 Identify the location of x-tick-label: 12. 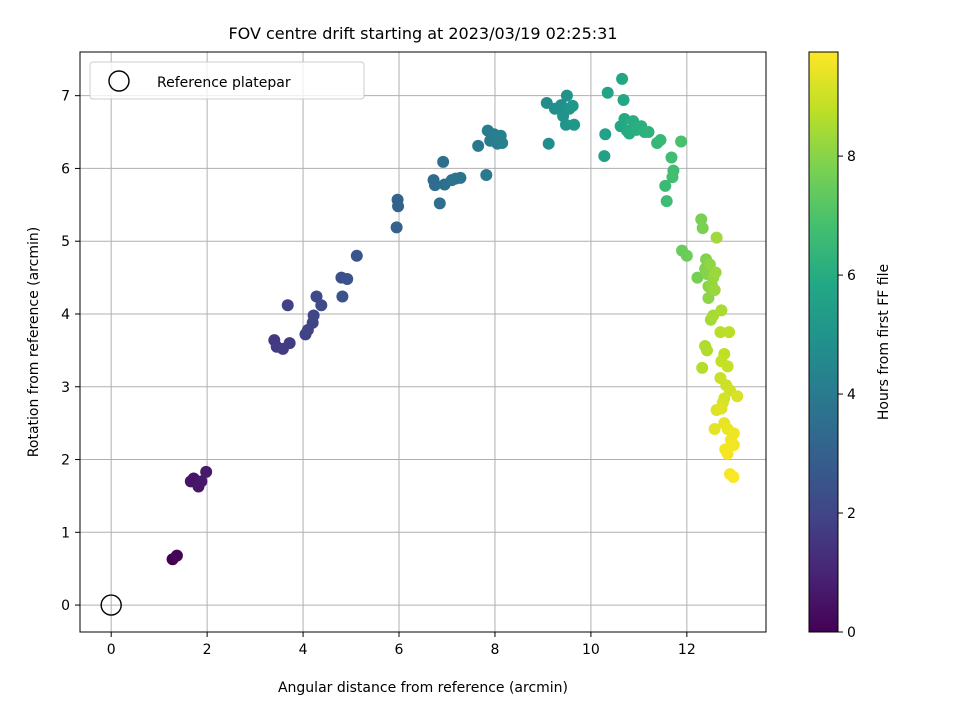
(687, 650).